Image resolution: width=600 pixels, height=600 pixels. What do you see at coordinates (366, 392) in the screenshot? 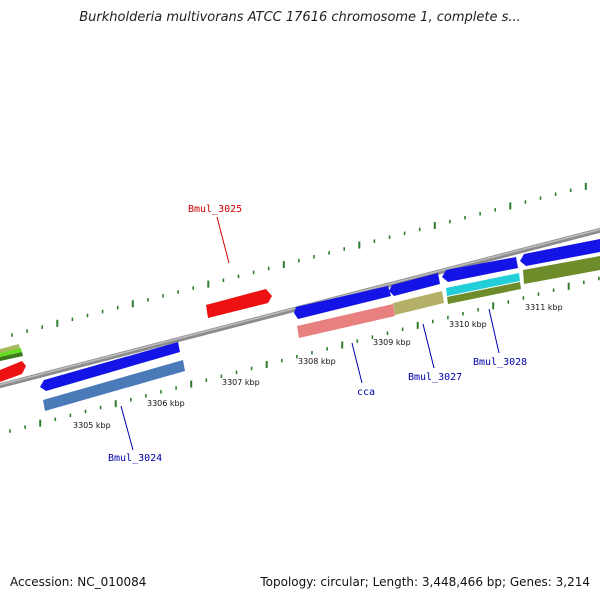
I see `gene-label-cca: cca` at bounding box center [366, 392].